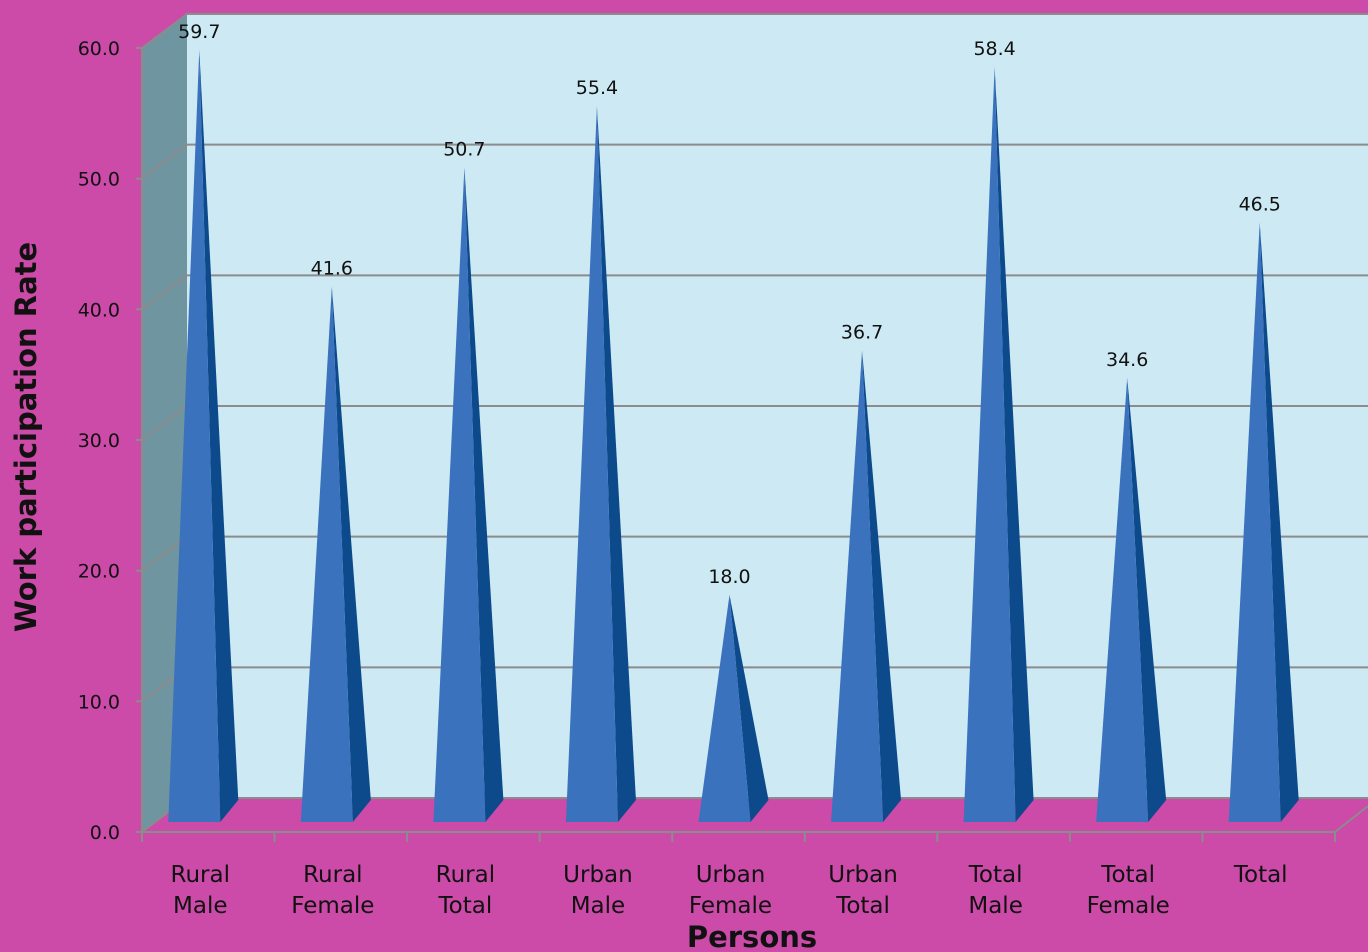  I want to click on data-label: 34.6, so click(1127, 360).